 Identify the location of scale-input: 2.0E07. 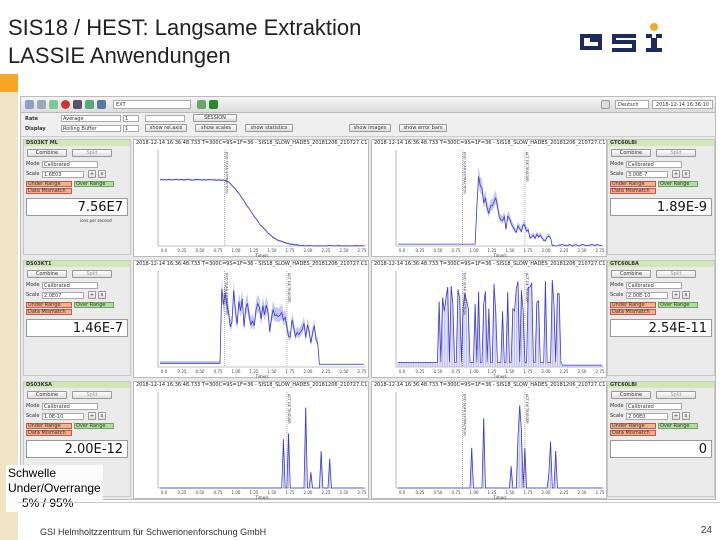
(63, 295).